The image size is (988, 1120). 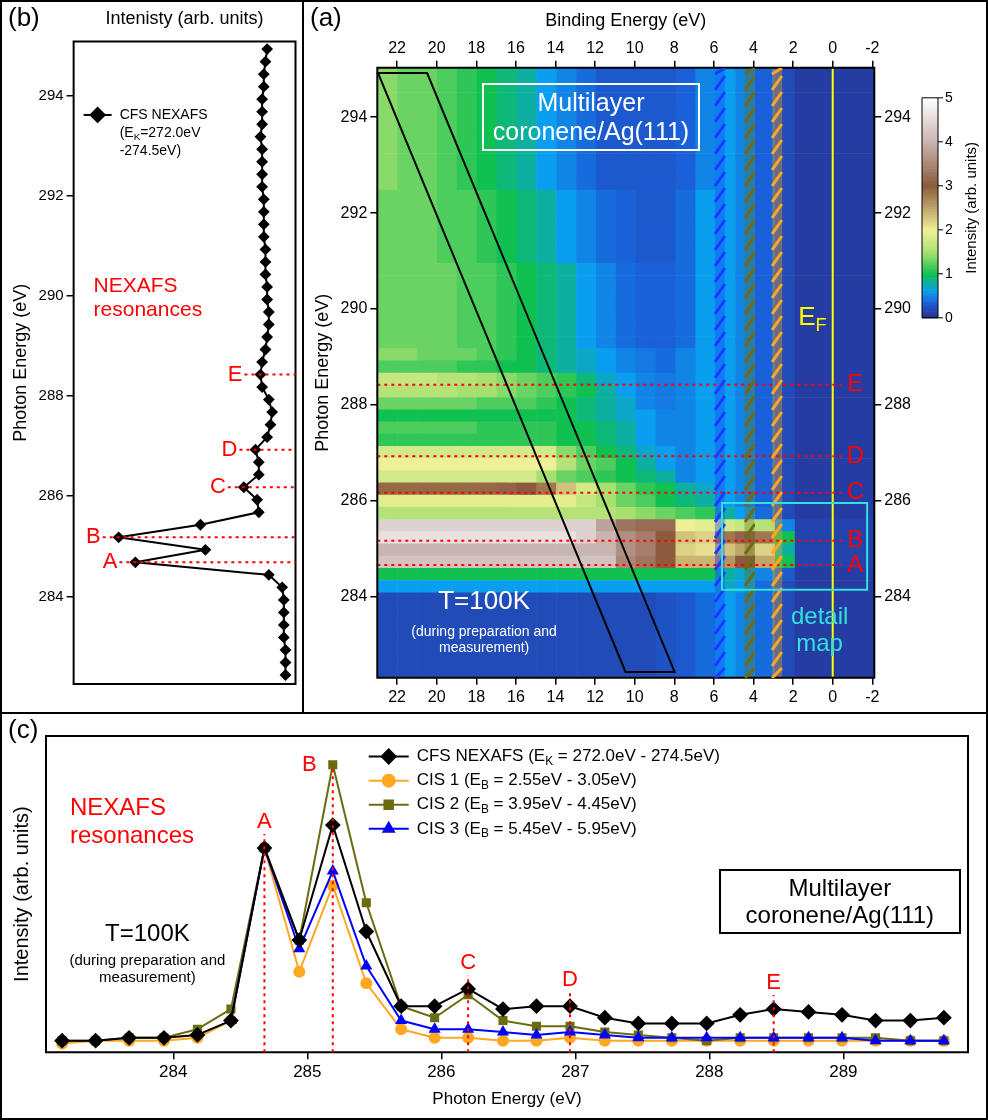 What do you see at coordinates (872, 696) in the screenshot?
I see `x-tick-label: -2` at bounding box center [872, 696].